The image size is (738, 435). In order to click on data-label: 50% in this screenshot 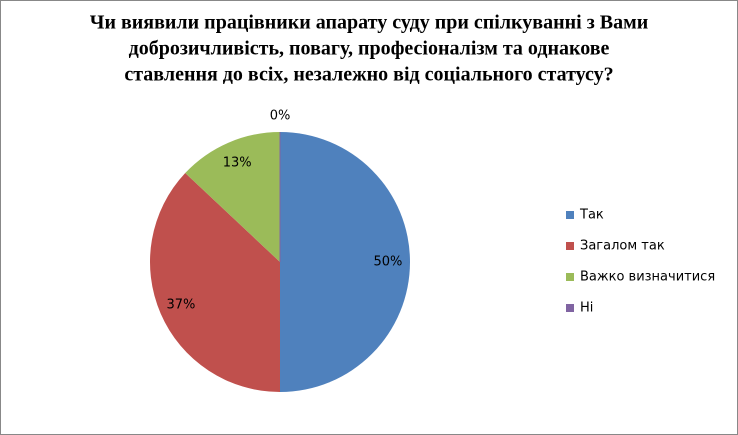, I will do `click(387, 262)`.